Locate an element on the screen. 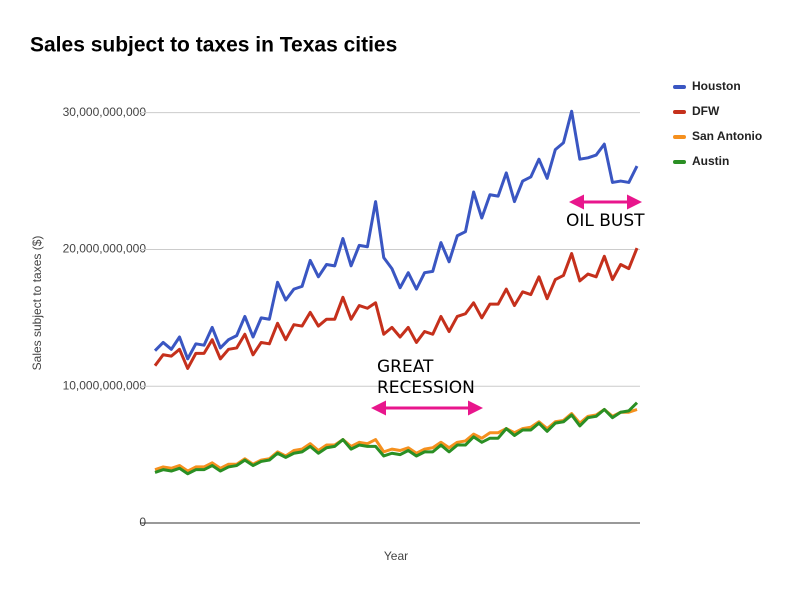 This screenshot has width=788, height=594. legend-label: Austin is located at coordinates (710, 161).